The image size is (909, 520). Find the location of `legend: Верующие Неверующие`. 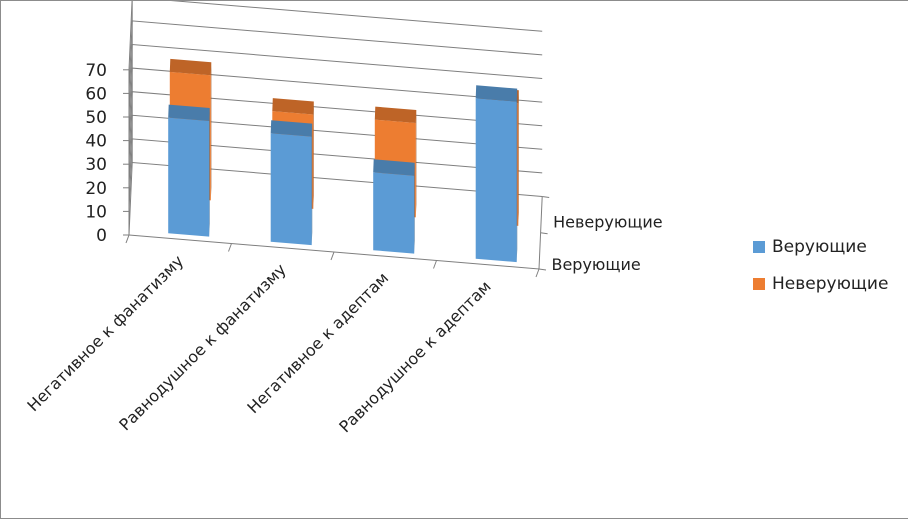

legend: Верующие Неверующие is located at coordinates (820, 265).